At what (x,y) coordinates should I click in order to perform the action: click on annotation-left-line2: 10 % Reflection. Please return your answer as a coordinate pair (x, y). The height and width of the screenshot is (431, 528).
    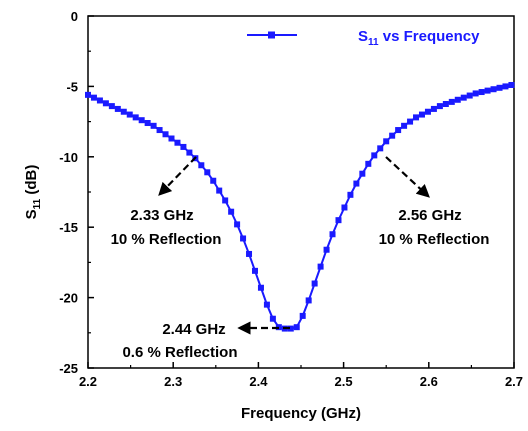
    Looking at the image, I should click on (166, 239).